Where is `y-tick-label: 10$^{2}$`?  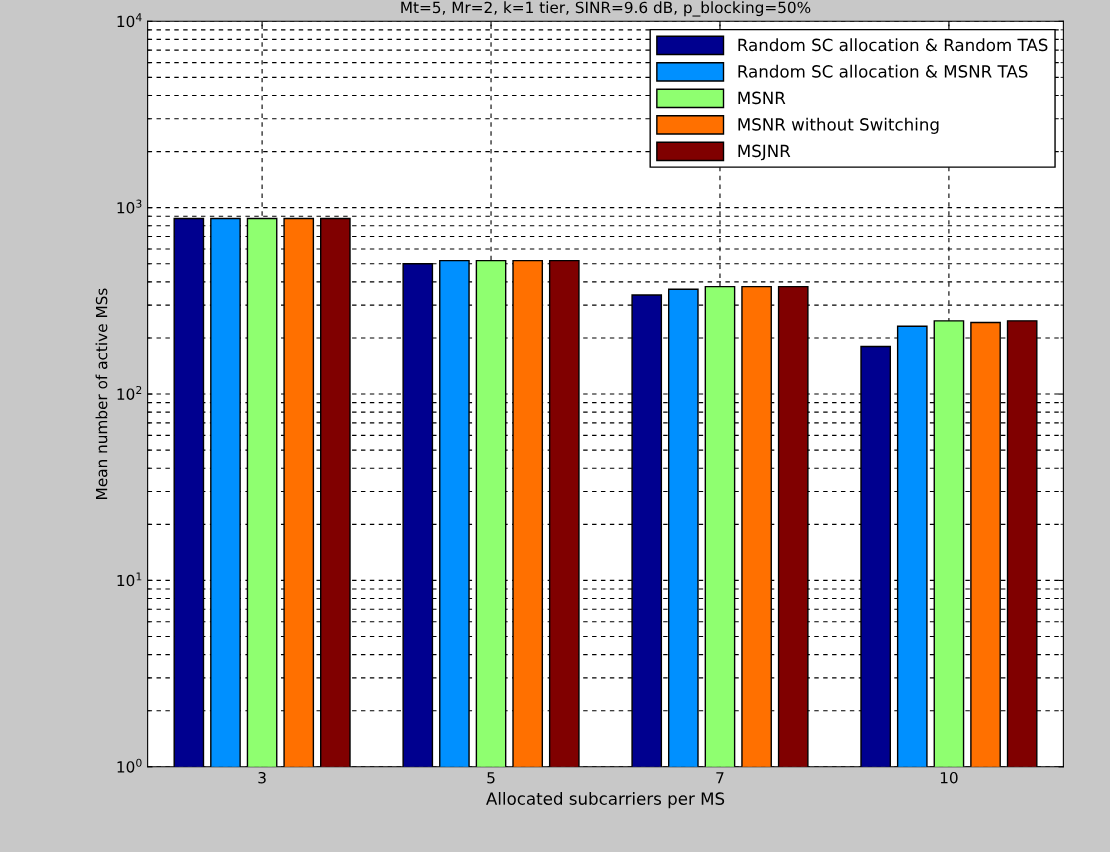
y-tick-label: 10$^{2}$ is located at coordinates (129, 392).